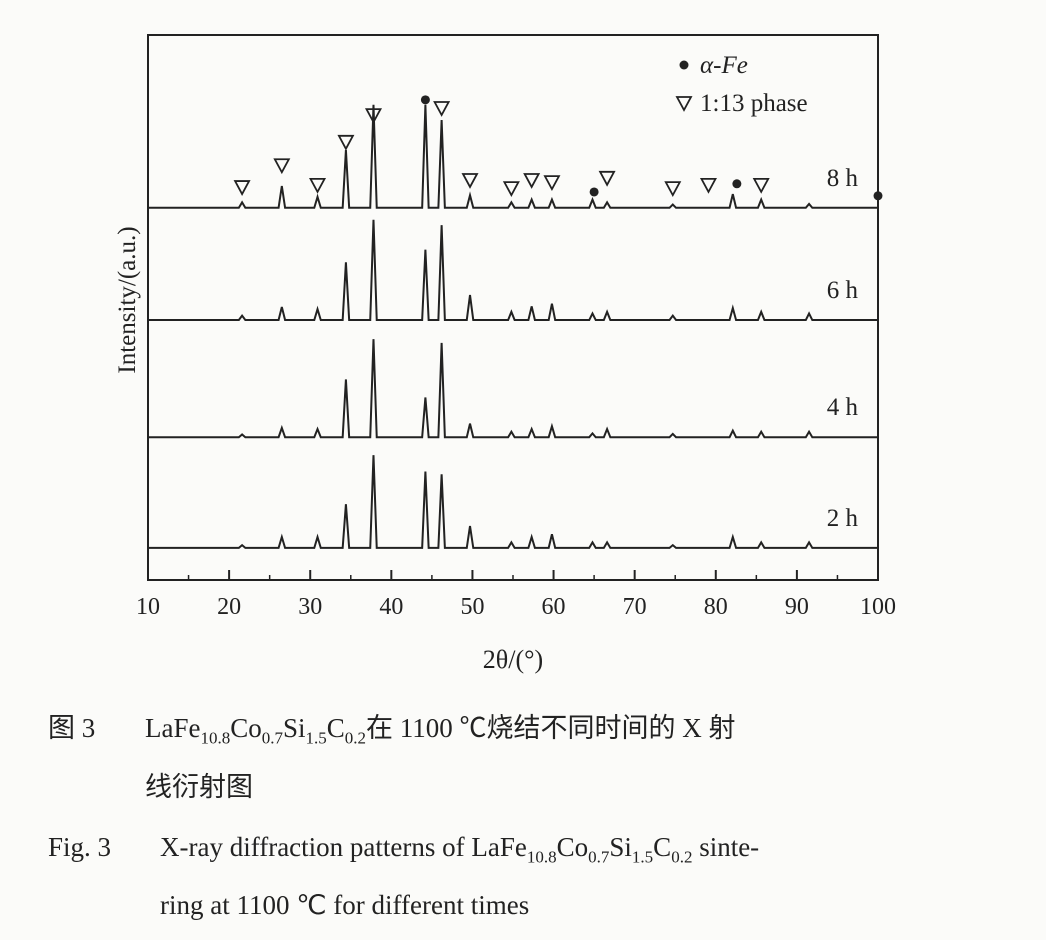  Describe the element at coordinates (80, 847) in the screenshot. I see `caption-en-label: Fig. 3` at that location.